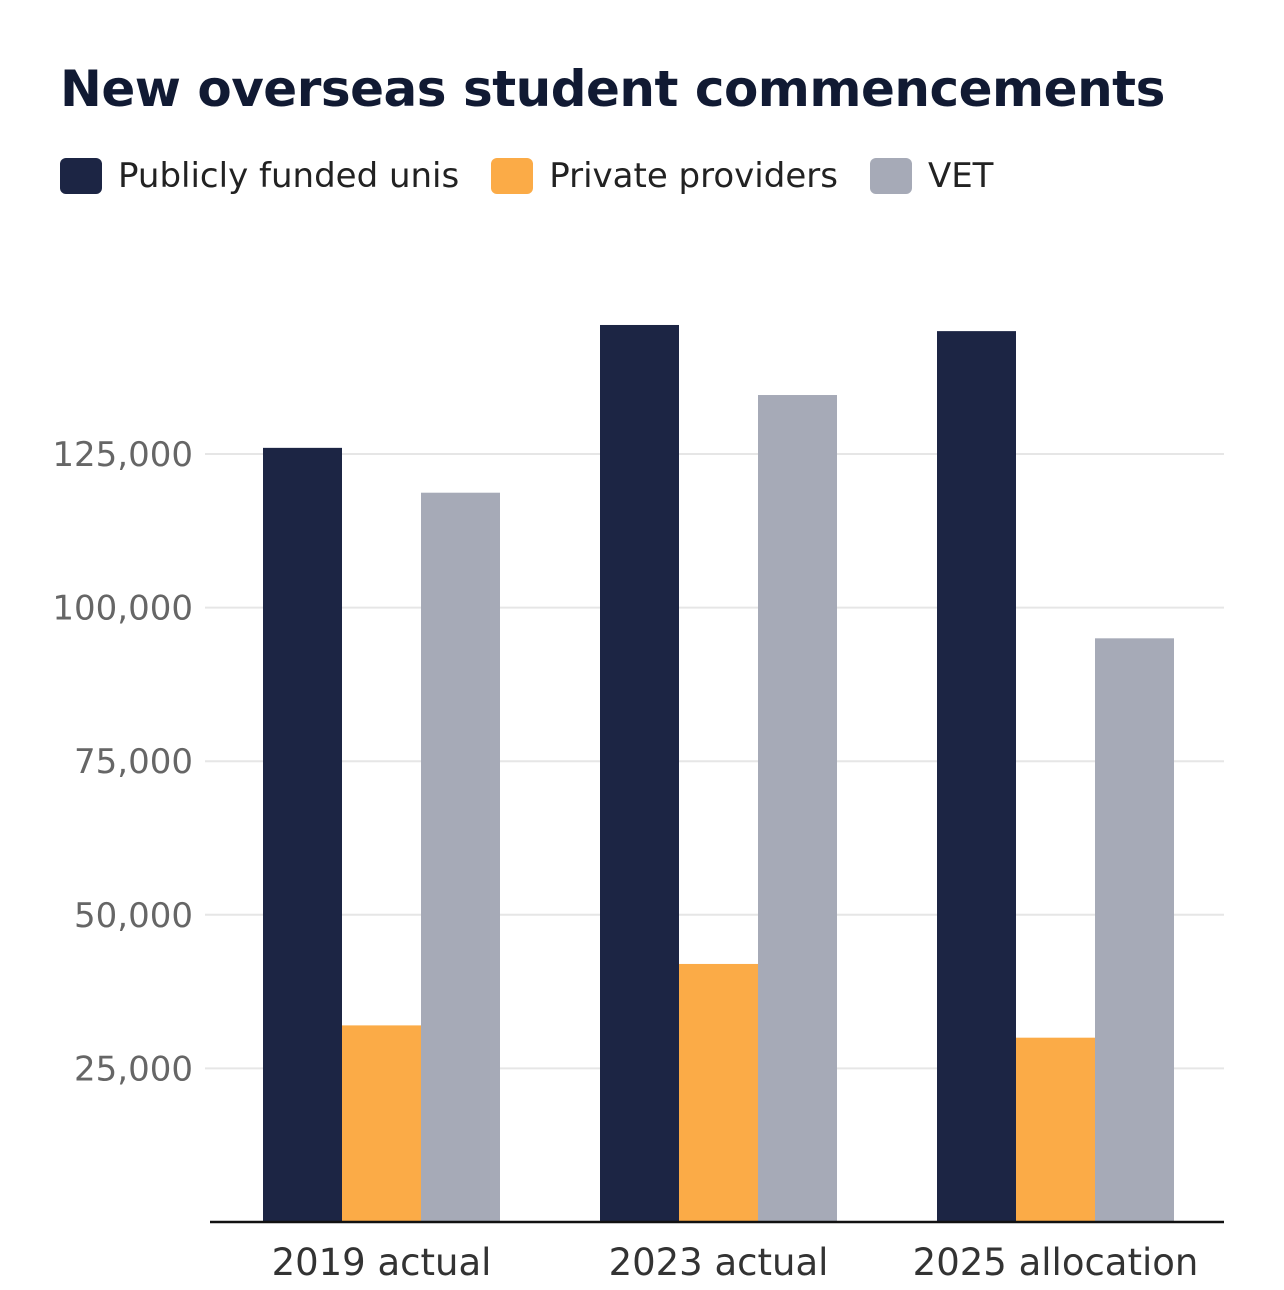  Describe the element at coordinates (960, 176) in the screenshot. I see `legend-label: VET` at that location.